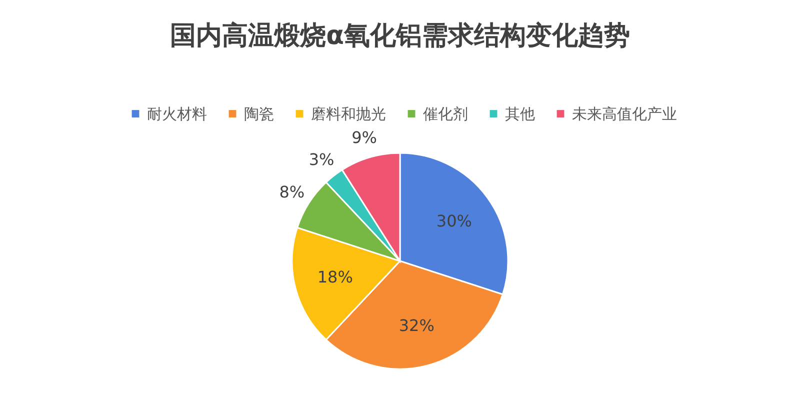  What do you see at coordinates (321, 159) in the screenshot?
I see `data-label: 3%` at bounding box center [321, 159].